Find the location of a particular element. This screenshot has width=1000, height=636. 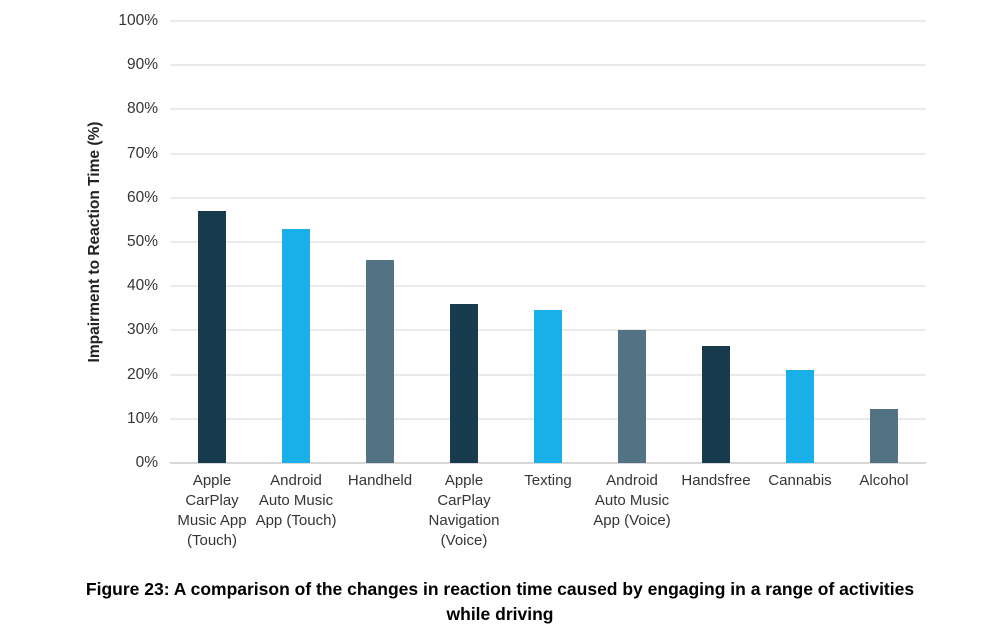

bar-handsfree is located at coordinates (716, 404).